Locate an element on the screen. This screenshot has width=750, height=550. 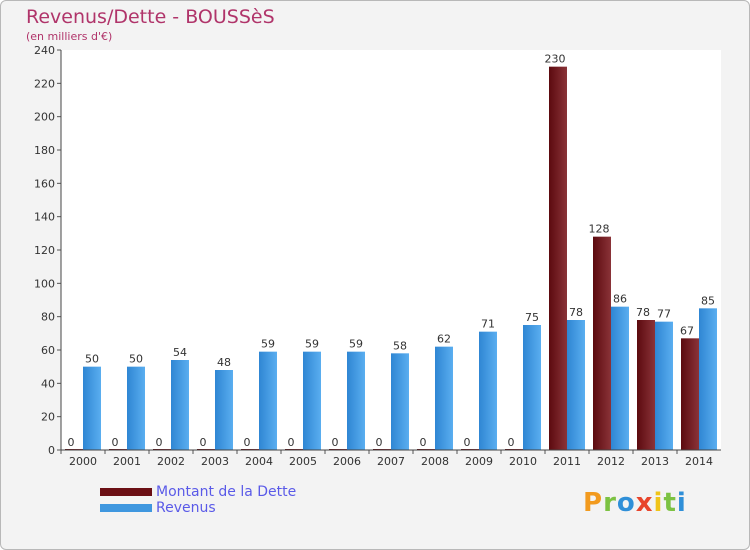
legend-swatch-dette is located at coordinates (126, 492).